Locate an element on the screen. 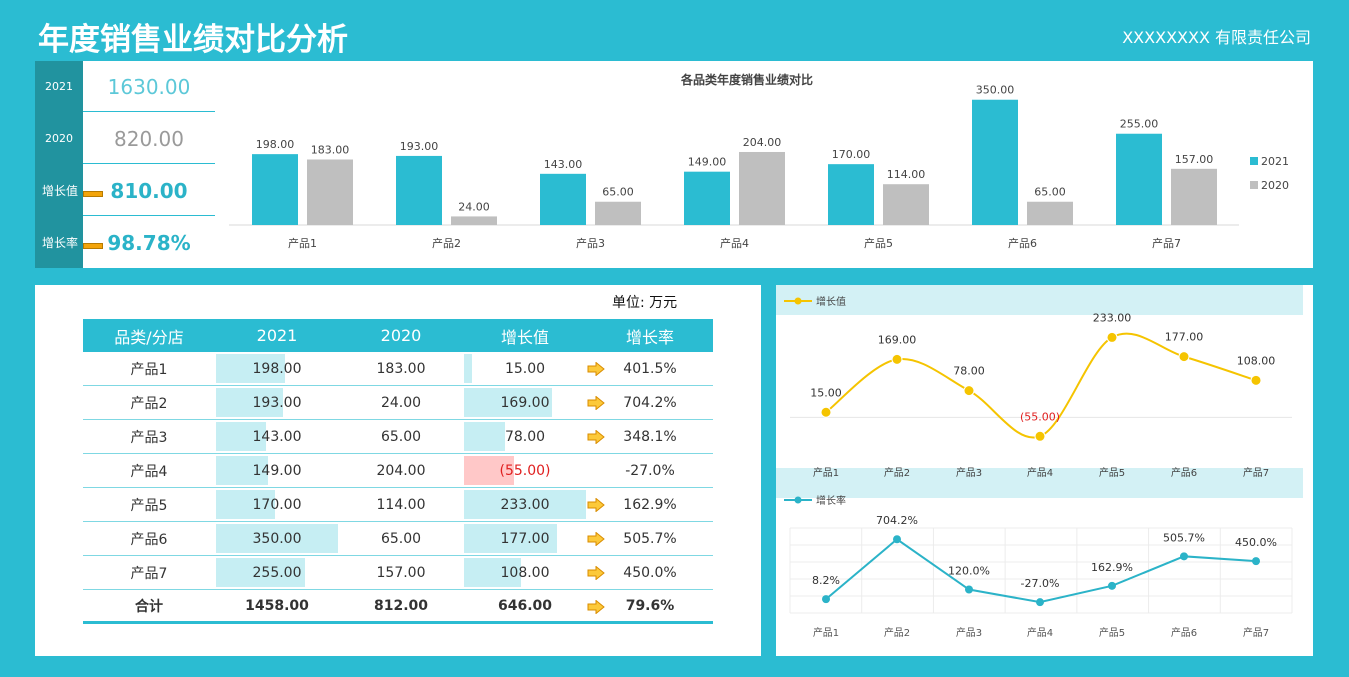 The image size is (1349, 677). cell-growth: 169.00 is located at coordinates (525, 402).